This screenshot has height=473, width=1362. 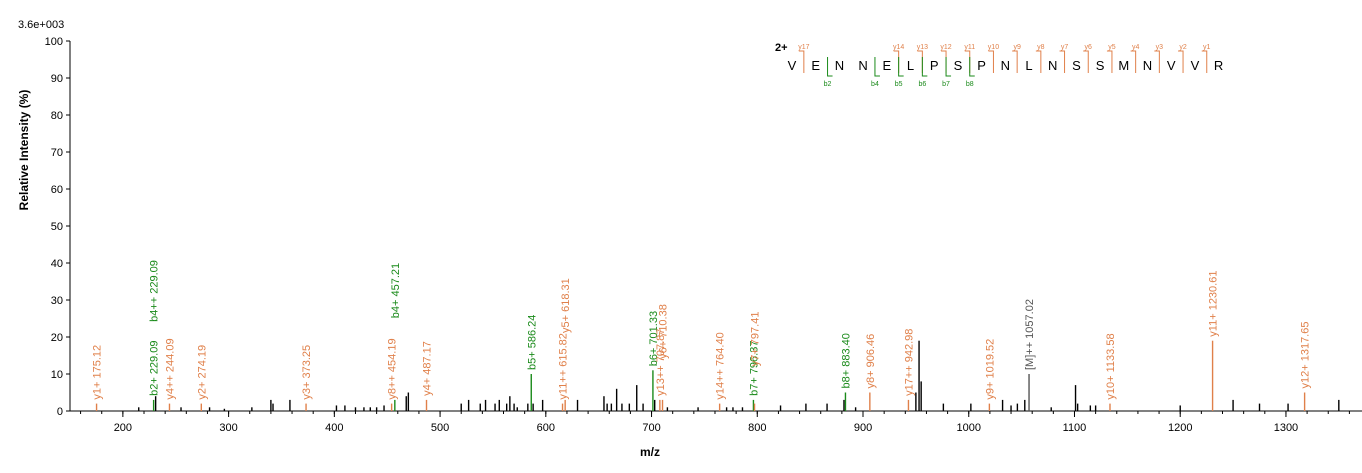 I want to click on x-tick-label: 700, so click(x=651, y=428).